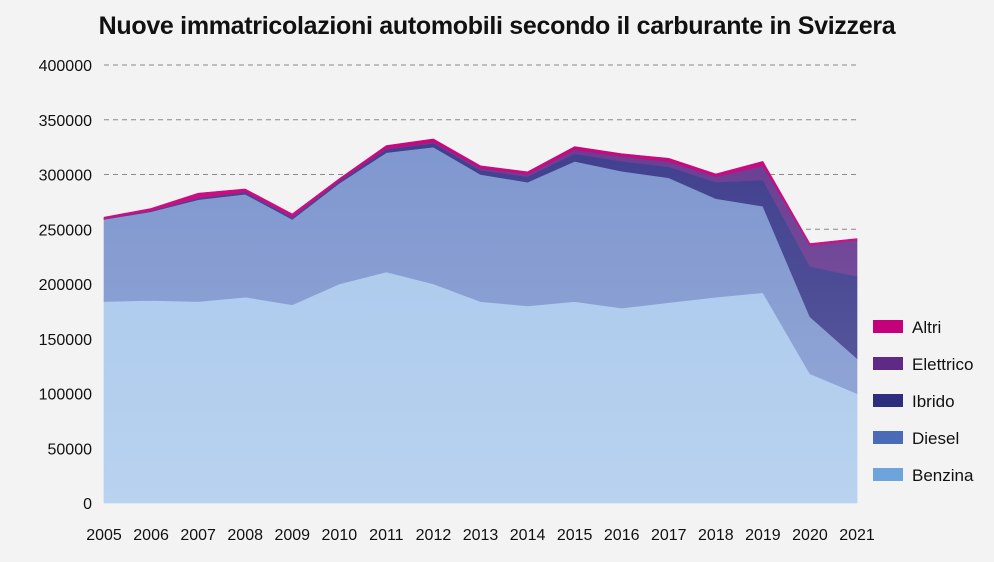 The height and width of the screenshot is (562, 994). Describe the element at coordinates (528, 535) in the screenshot. I see `x-tick-label: 2014` at that location.